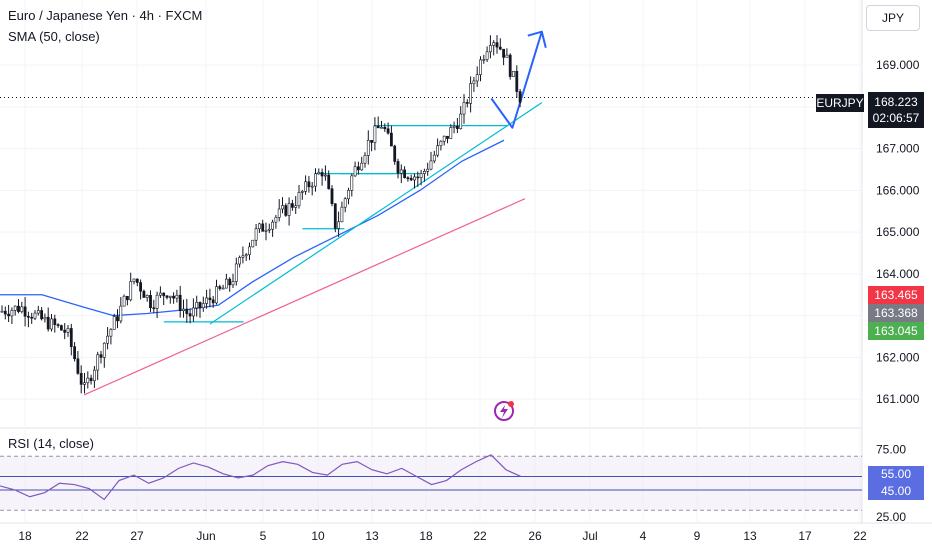  Describe the element at coordinates (54, 36) in the screenshot. I see `sma-label: SMA (50, close)` at that location.